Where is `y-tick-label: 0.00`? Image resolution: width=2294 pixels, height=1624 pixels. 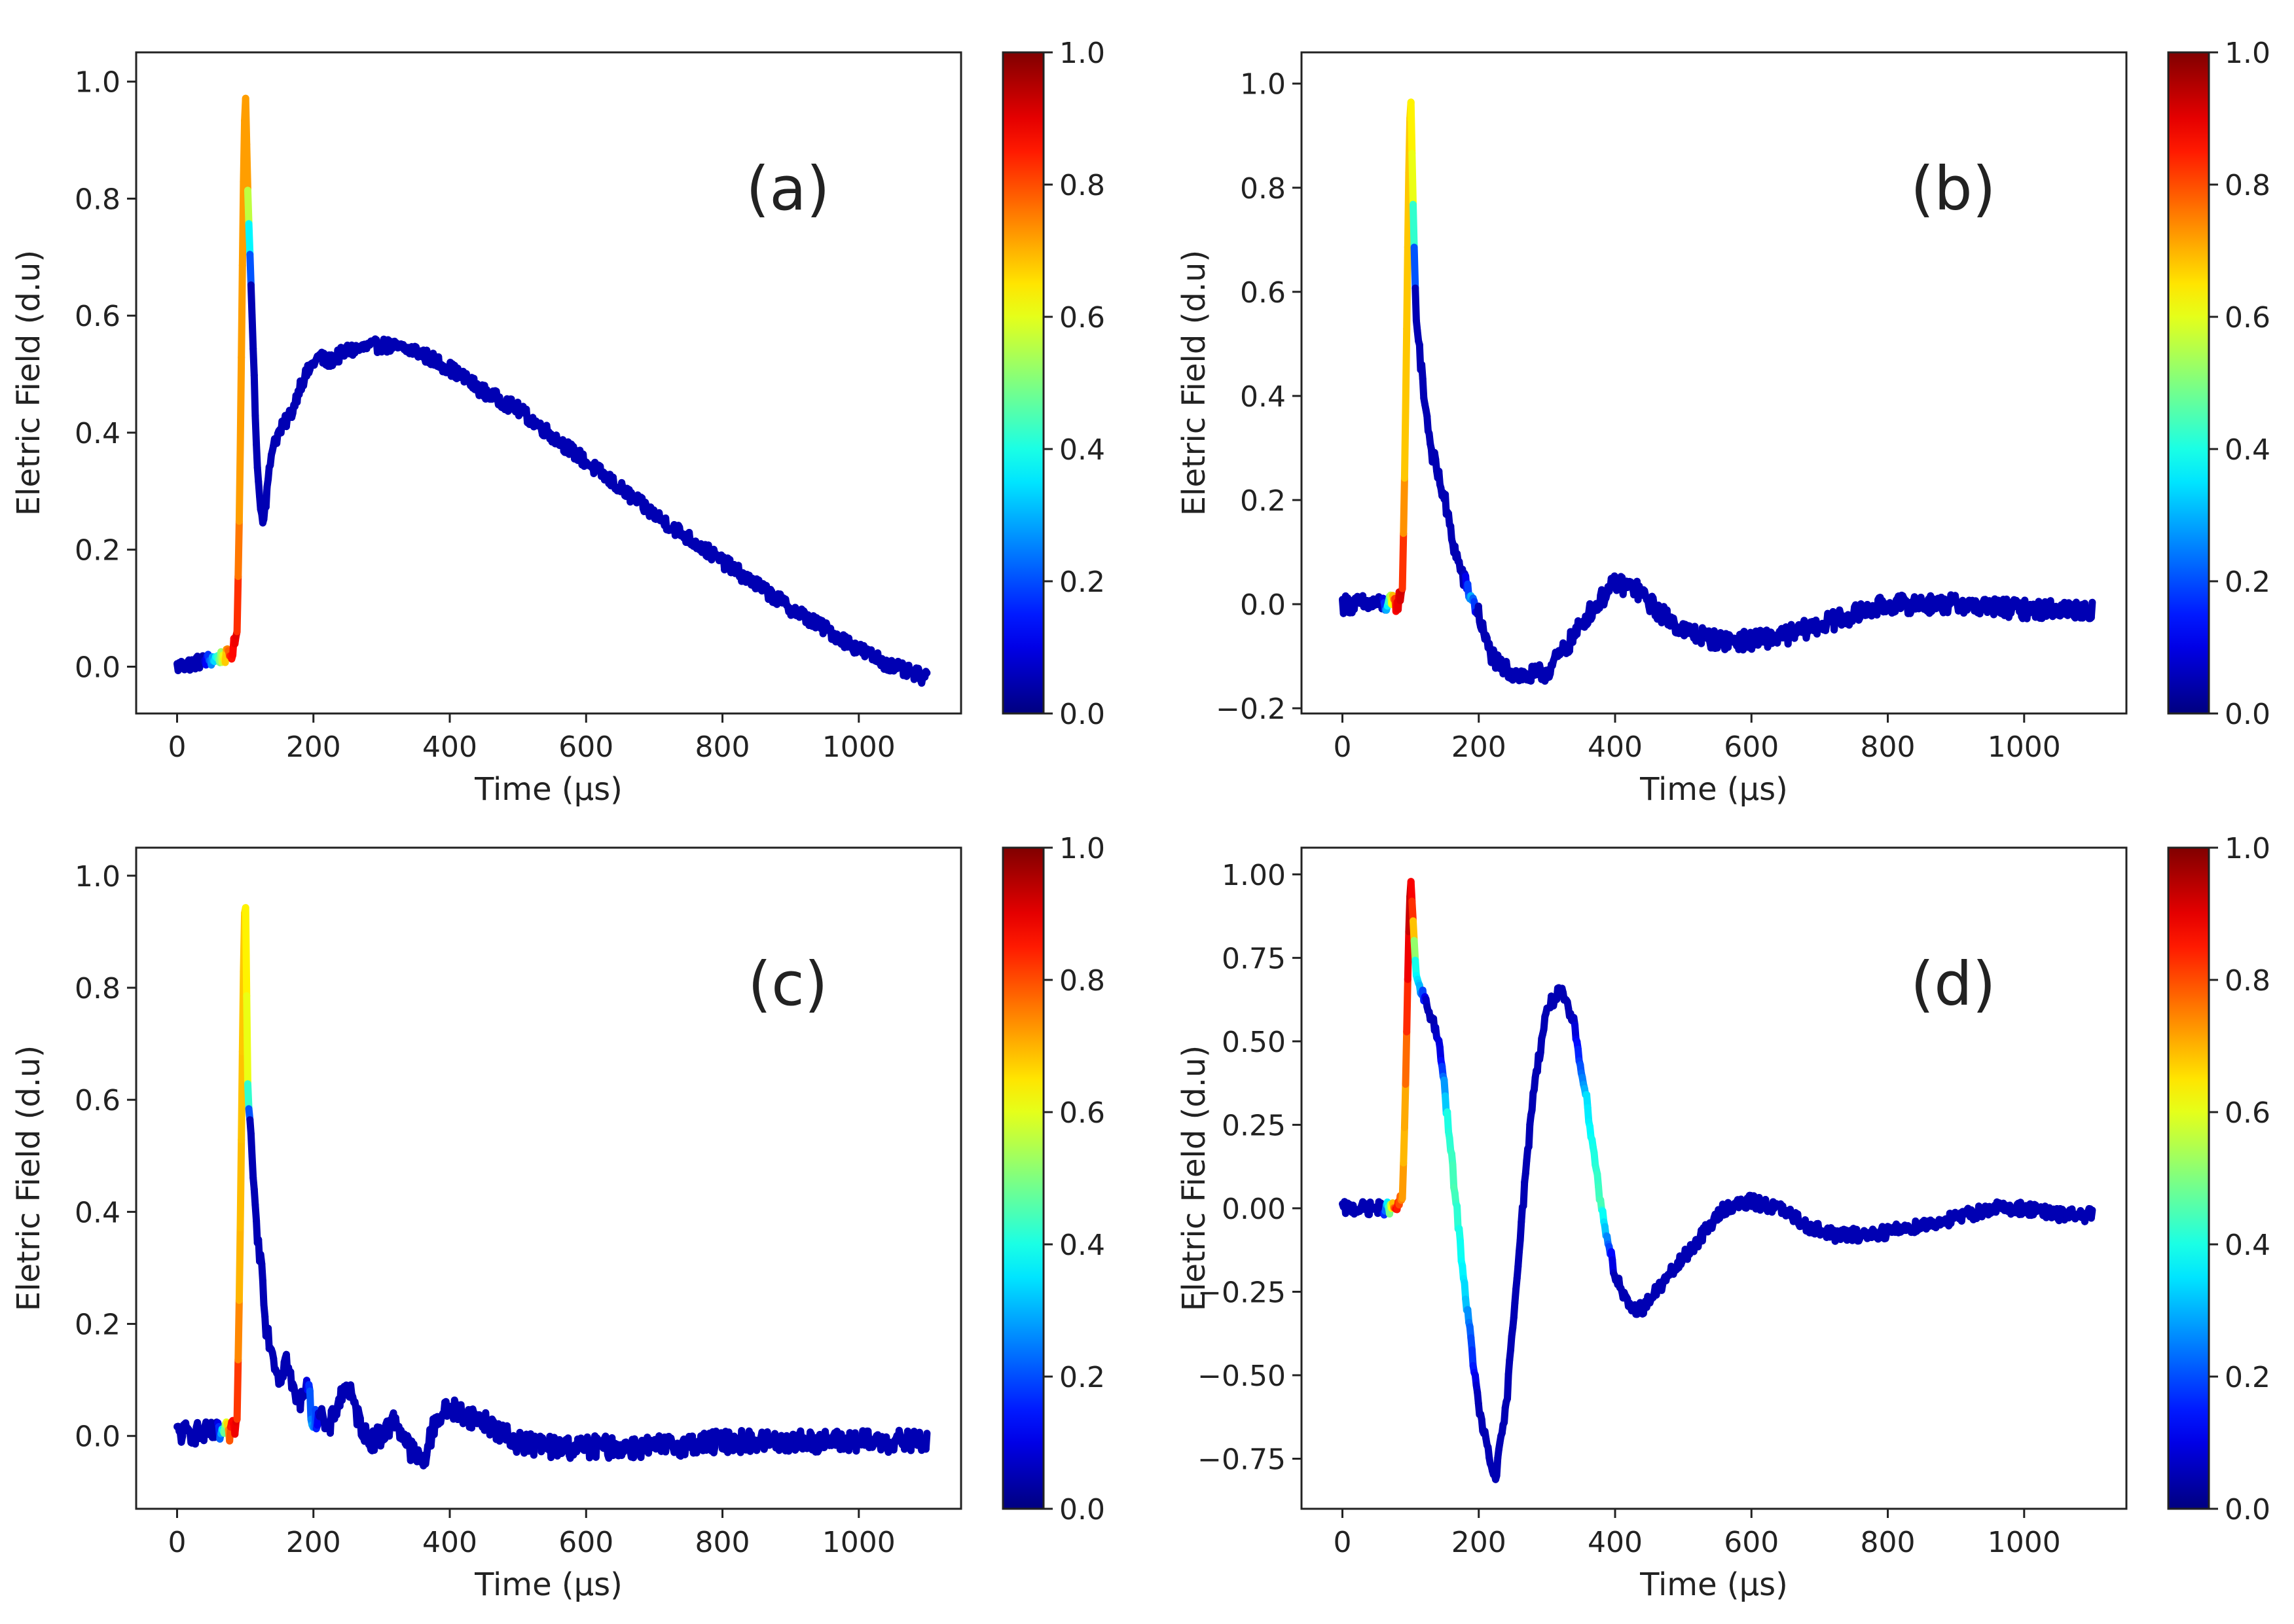 y-tick-label: 0.00 is located at coordinates (1254, 1209).